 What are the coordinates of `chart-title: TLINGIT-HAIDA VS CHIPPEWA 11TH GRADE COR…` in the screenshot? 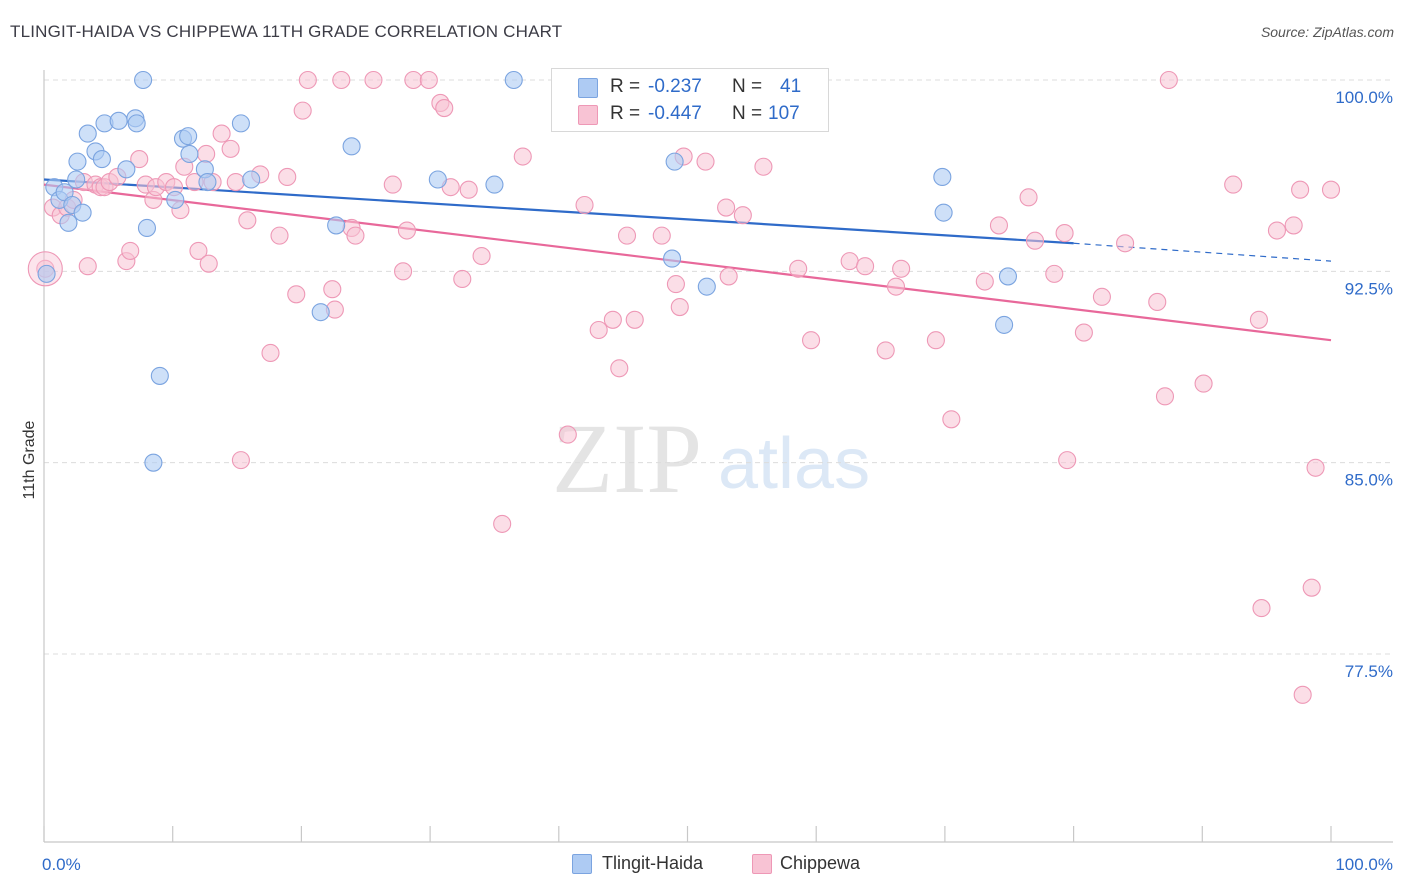 It's located at (286, 31).